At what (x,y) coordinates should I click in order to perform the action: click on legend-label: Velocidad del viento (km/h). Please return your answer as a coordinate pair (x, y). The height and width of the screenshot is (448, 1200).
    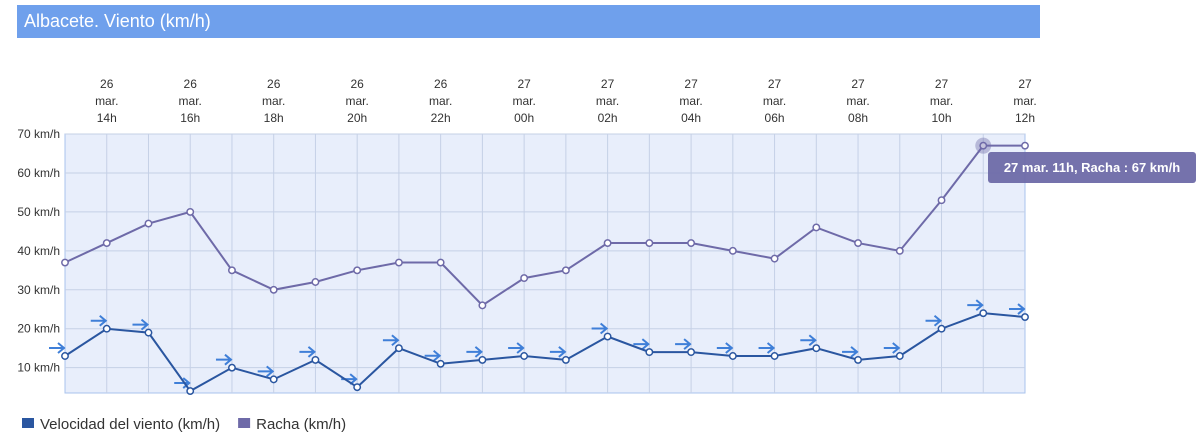
    Looking at the image, I should click on (130, 424).